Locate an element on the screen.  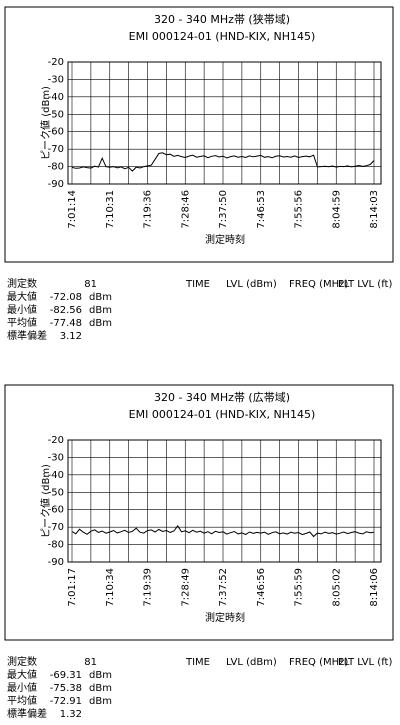
x-tick-label: 7:55:56 is located at coordinates (299, 209).